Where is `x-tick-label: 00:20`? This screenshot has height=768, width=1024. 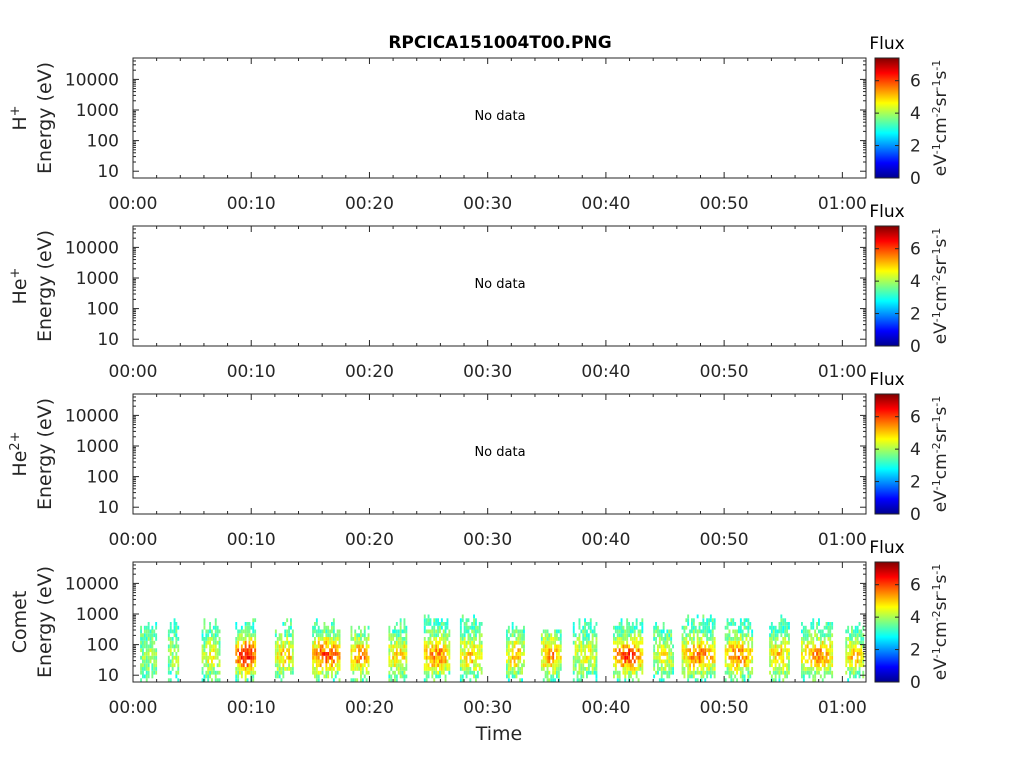
x-tick-label: 00:20 is located at coordinates (369, 204).